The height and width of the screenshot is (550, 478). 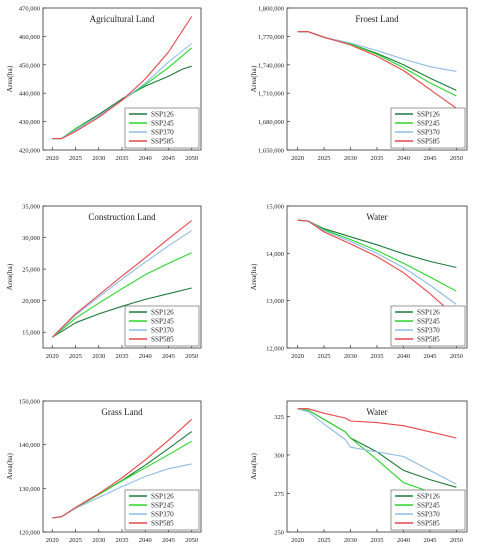 I want to click on y-tick-label: 450,000, so click(x=29, y=65).